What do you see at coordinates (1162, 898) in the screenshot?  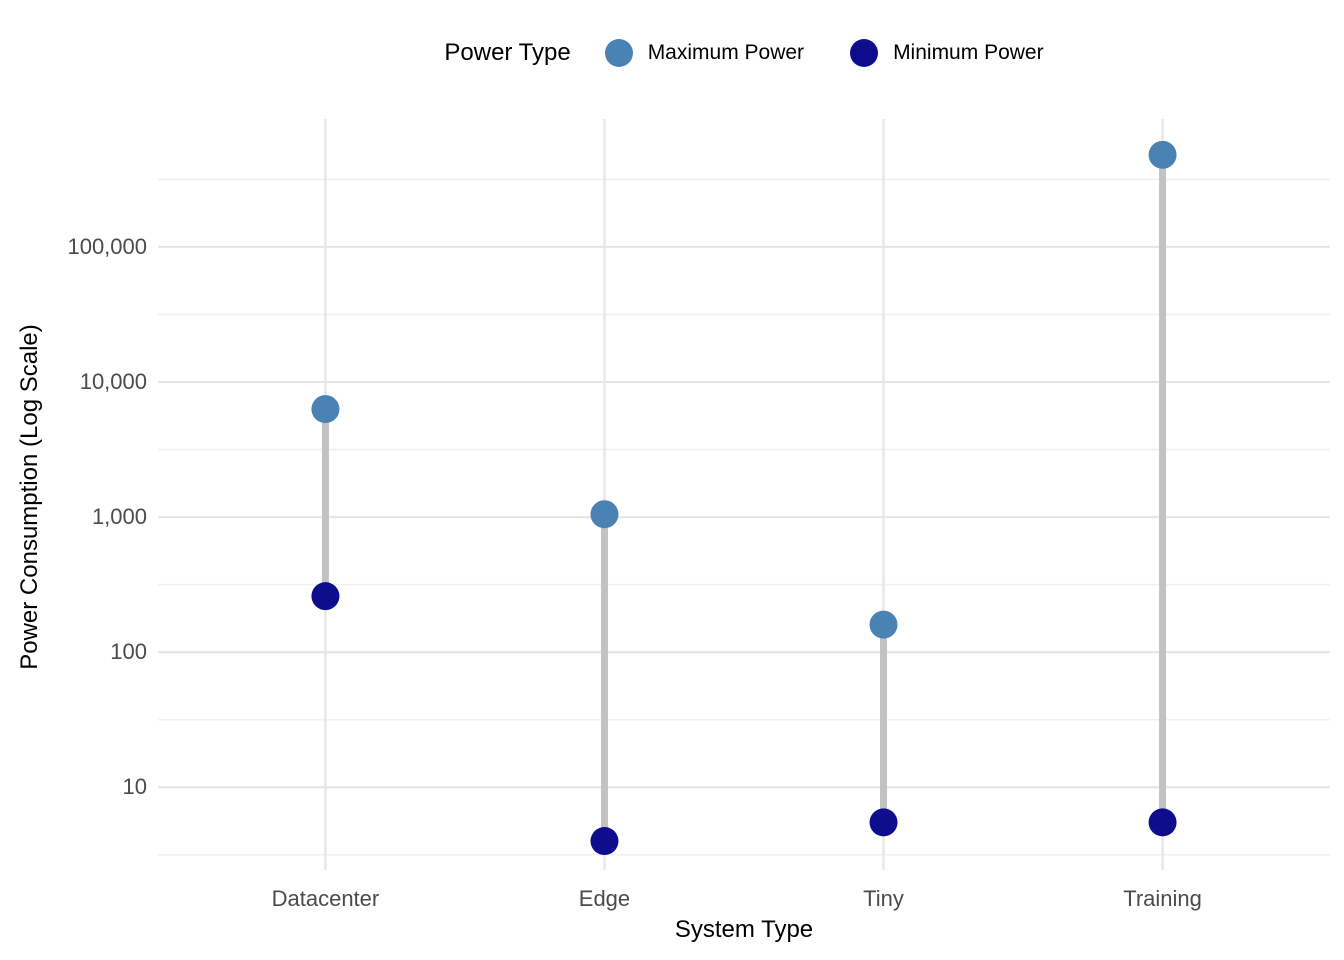 I see `x-category-label: Training` at bounding box center [1162, 898].